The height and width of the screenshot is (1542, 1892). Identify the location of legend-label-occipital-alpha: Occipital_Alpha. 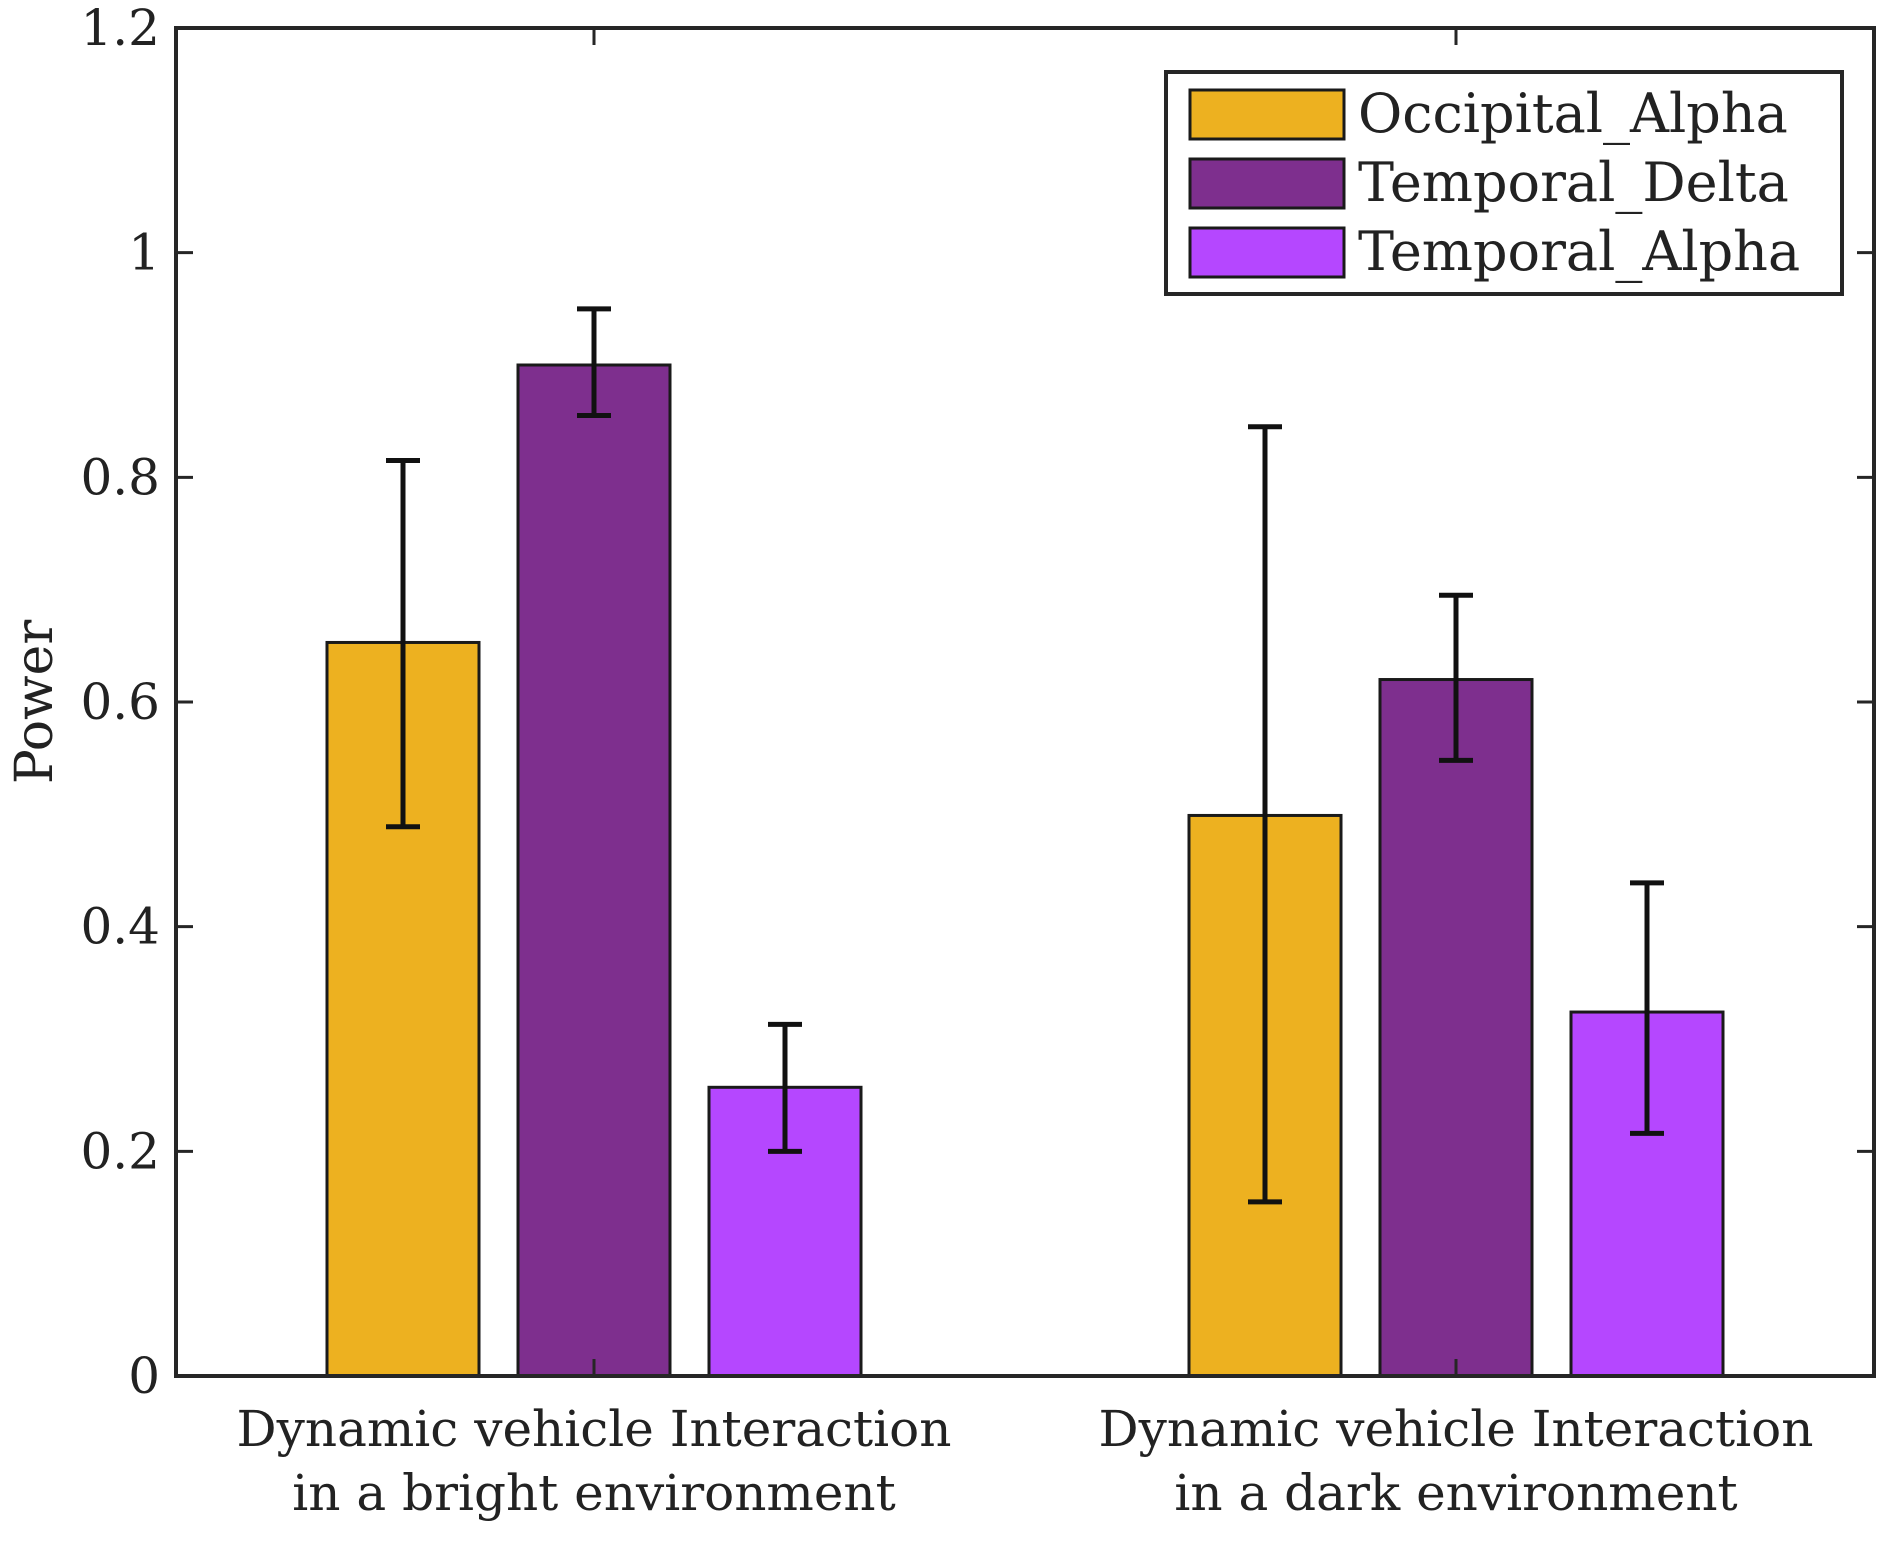
(1573, 113).